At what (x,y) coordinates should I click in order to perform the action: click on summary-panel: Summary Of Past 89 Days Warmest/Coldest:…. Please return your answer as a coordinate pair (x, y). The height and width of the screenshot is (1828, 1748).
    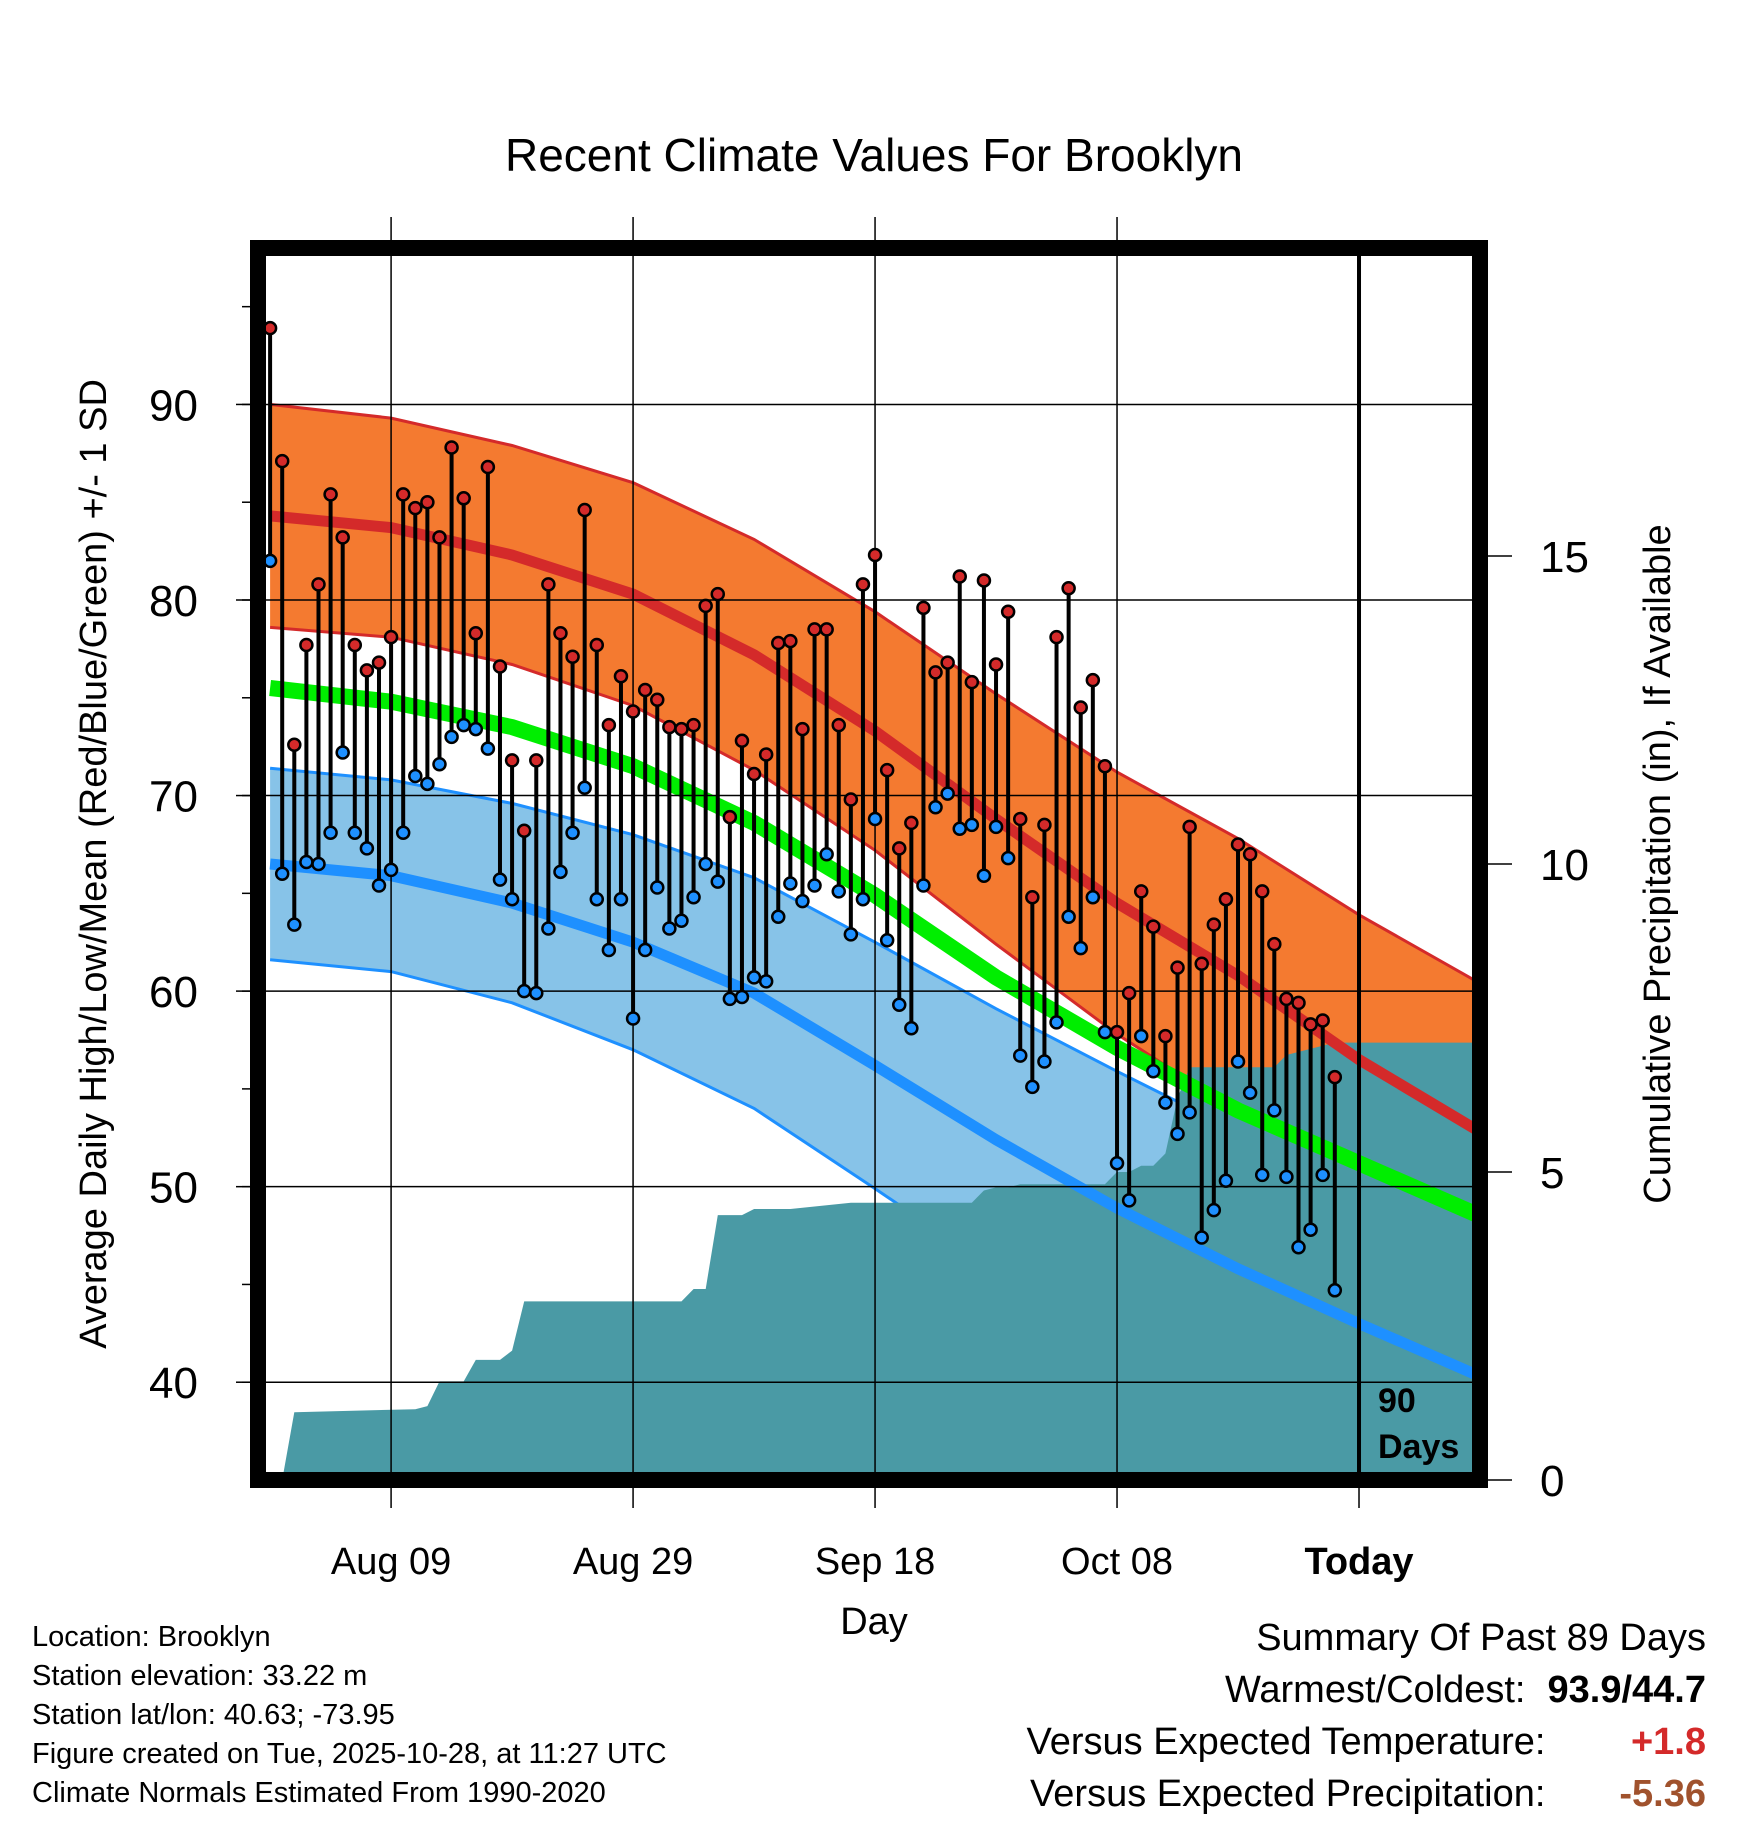
    Looking at the image, I should click on (1366, 1716).